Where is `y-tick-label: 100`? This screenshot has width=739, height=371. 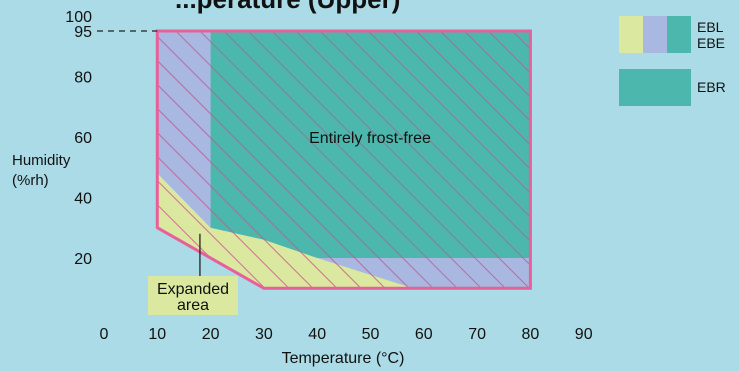
y-tick-label: 100 is located at coordinates (78, 17).